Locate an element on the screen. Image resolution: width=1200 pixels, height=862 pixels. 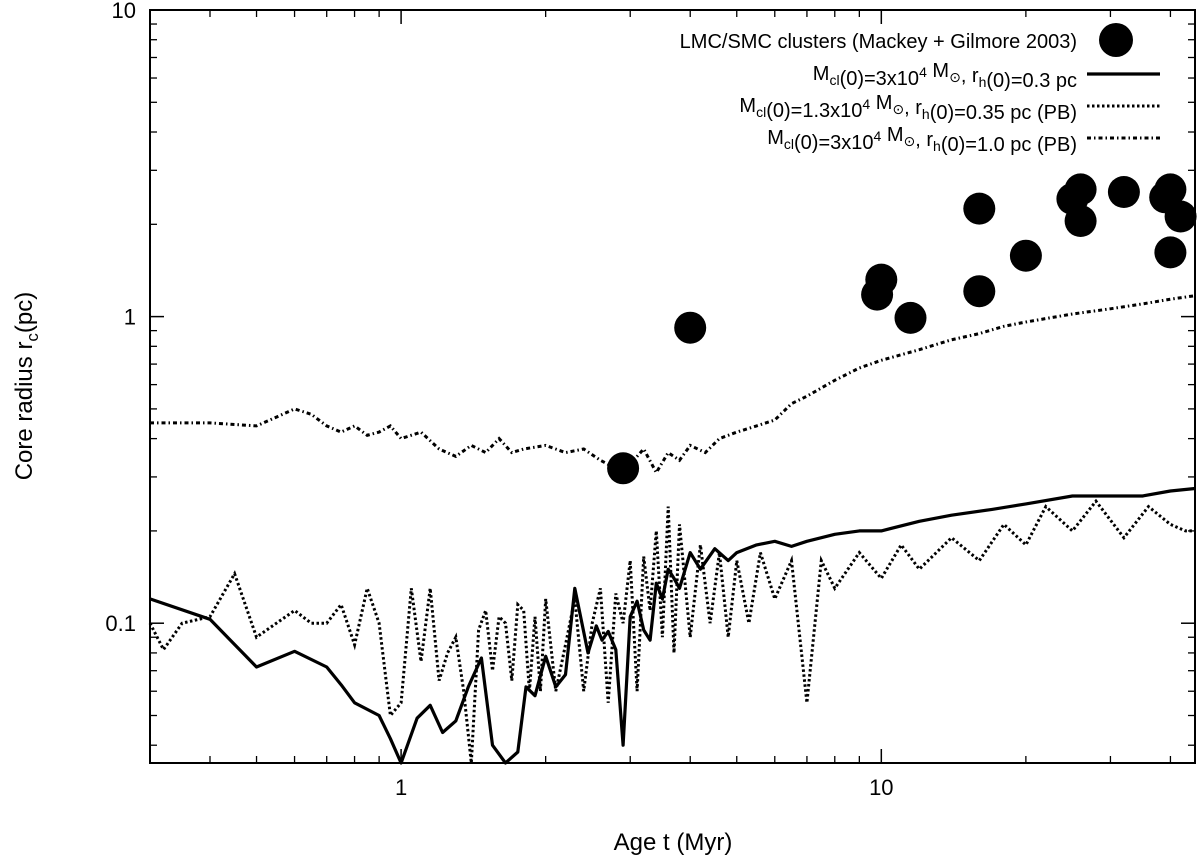
y-tick-label: 0.1 is located at coordinates (120, 623).